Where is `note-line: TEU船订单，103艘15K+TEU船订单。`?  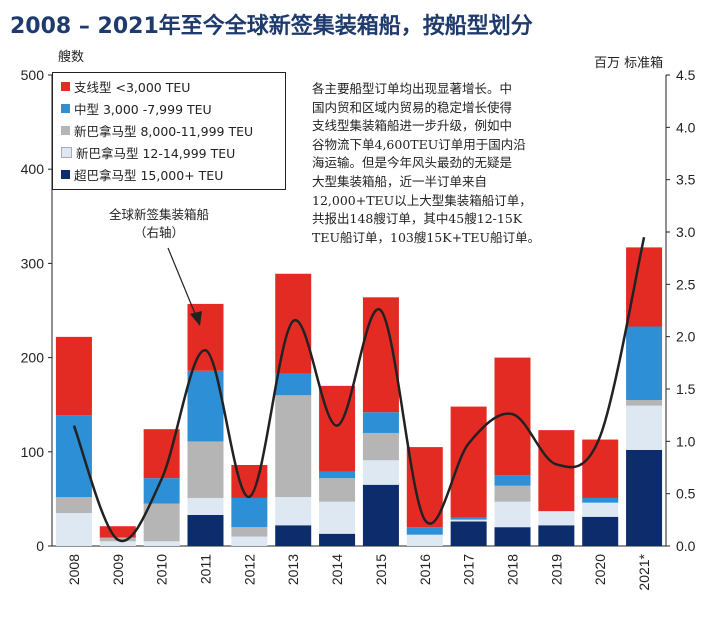 note-line: TEU船订单，103艘15K+TEU船订单。 is located at coordinates (426, 237).